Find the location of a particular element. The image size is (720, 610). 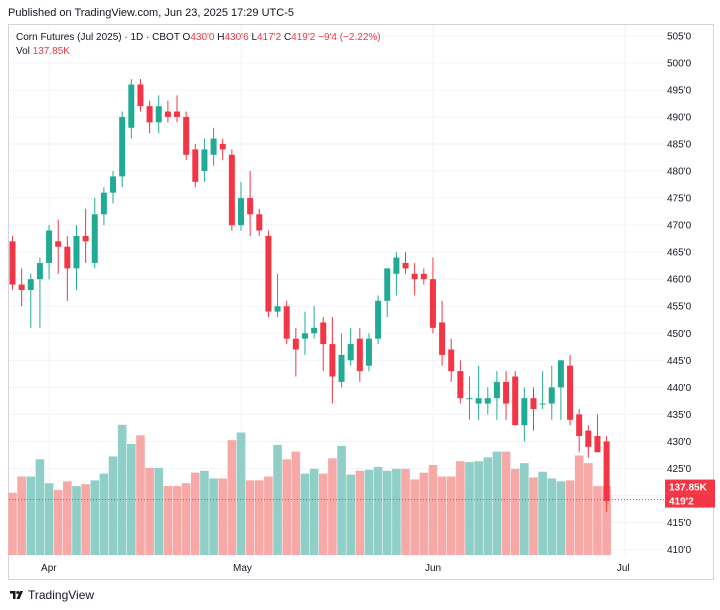

last-volume-badge is located at coordinates (690, 486).